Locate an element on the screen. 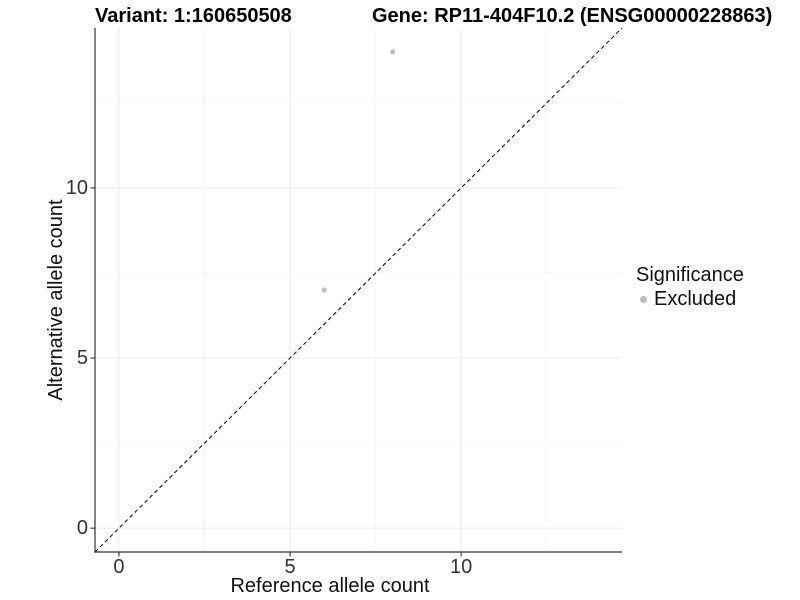  legend-entry-excluded: Excluded is located at coordinates (690, 299).